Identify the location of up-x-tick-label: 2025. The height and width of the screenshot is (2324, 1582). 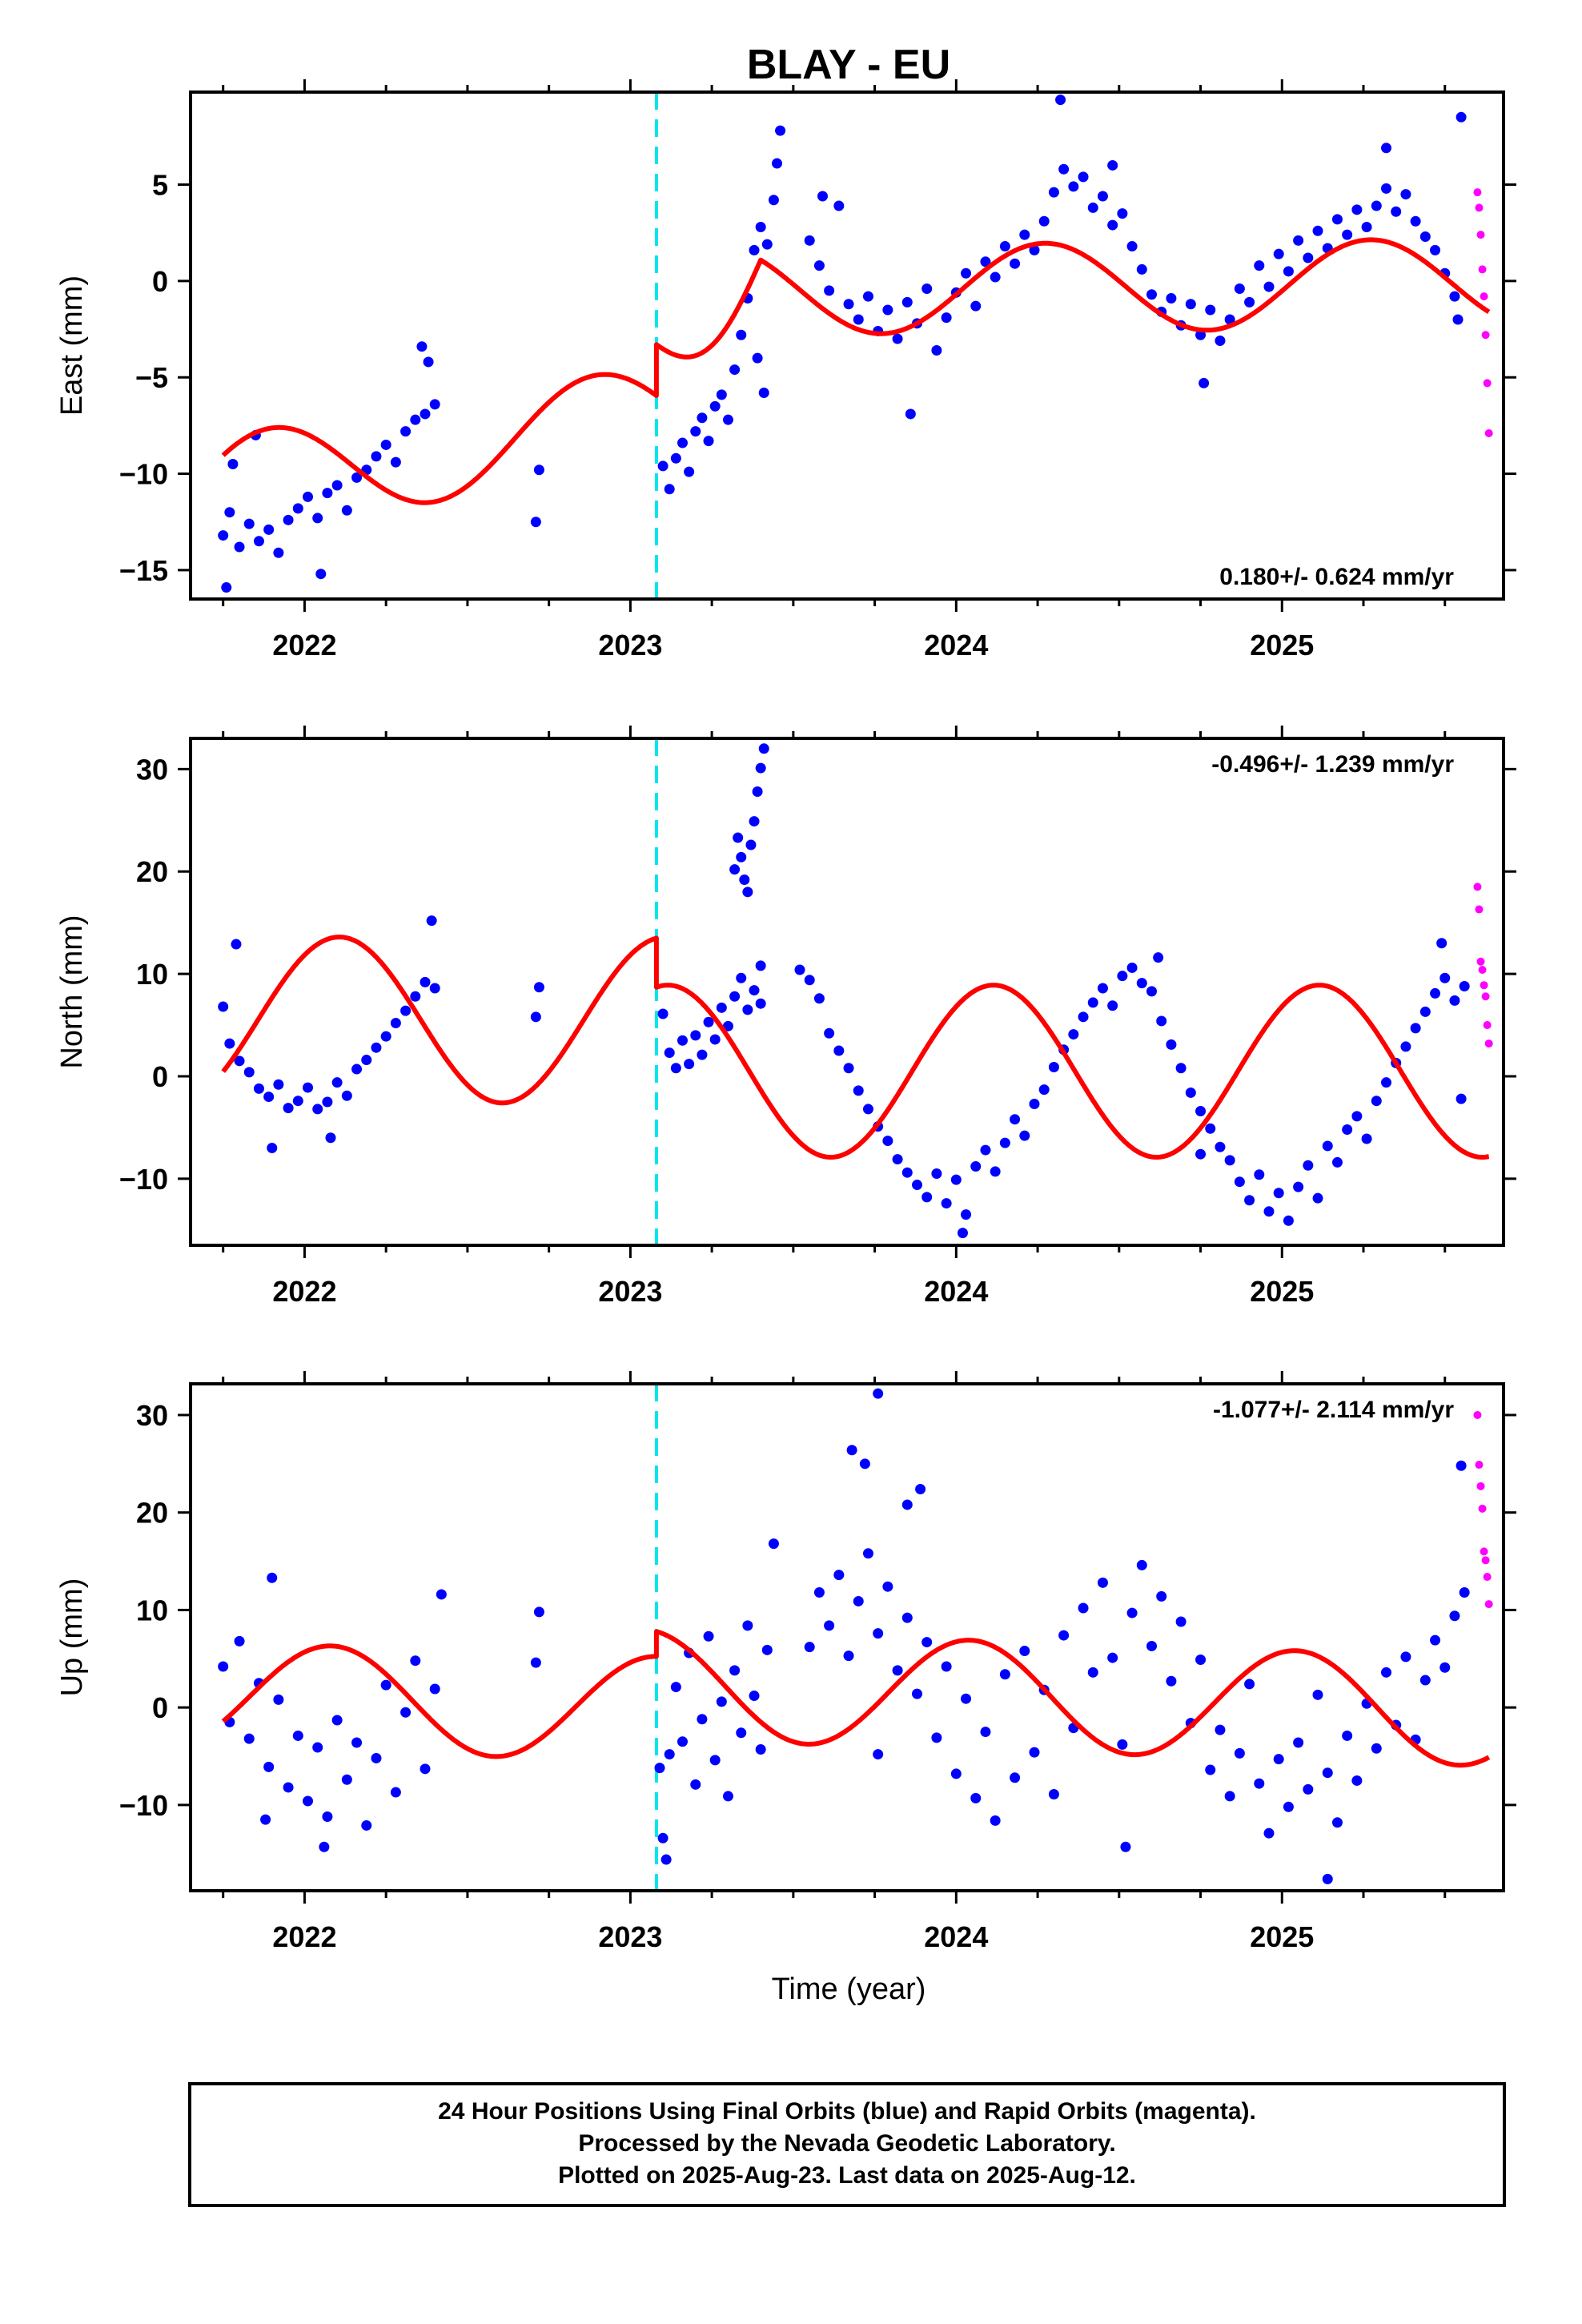
(1282, 1936).